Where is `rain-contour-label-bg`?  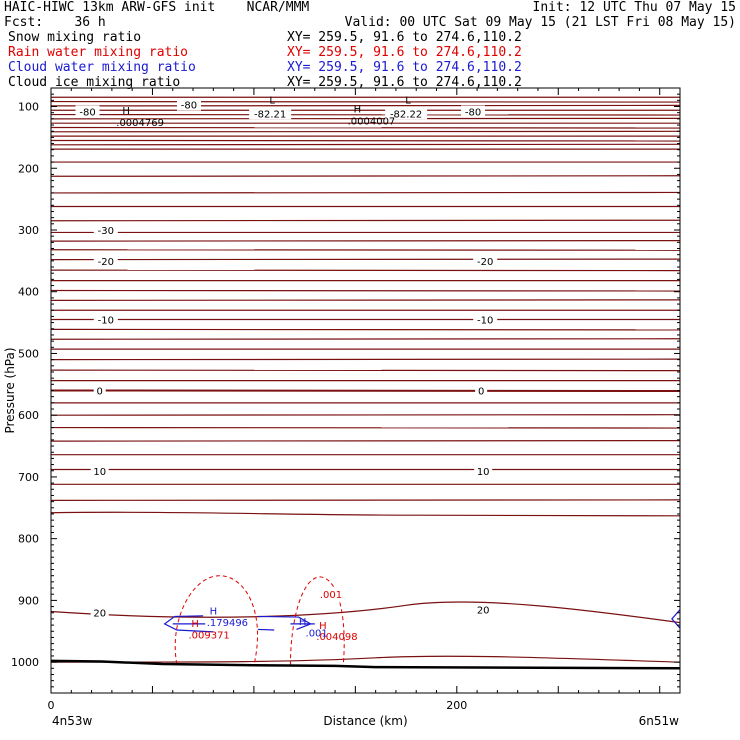 rain-contour-label-bg is located at coordinates (331, 594).